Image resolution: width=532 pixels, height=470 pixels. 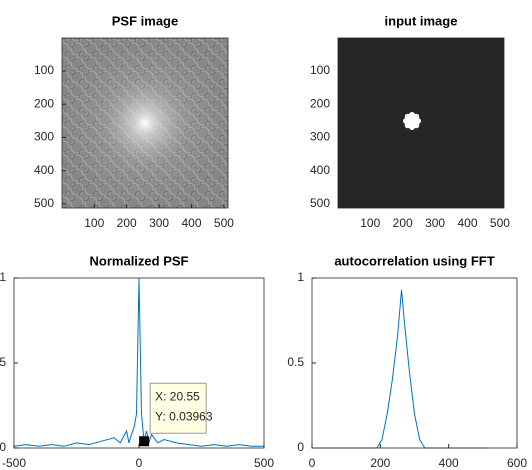 I want to click on datatip-x: X: 20.55, so click(x=177, y=396).